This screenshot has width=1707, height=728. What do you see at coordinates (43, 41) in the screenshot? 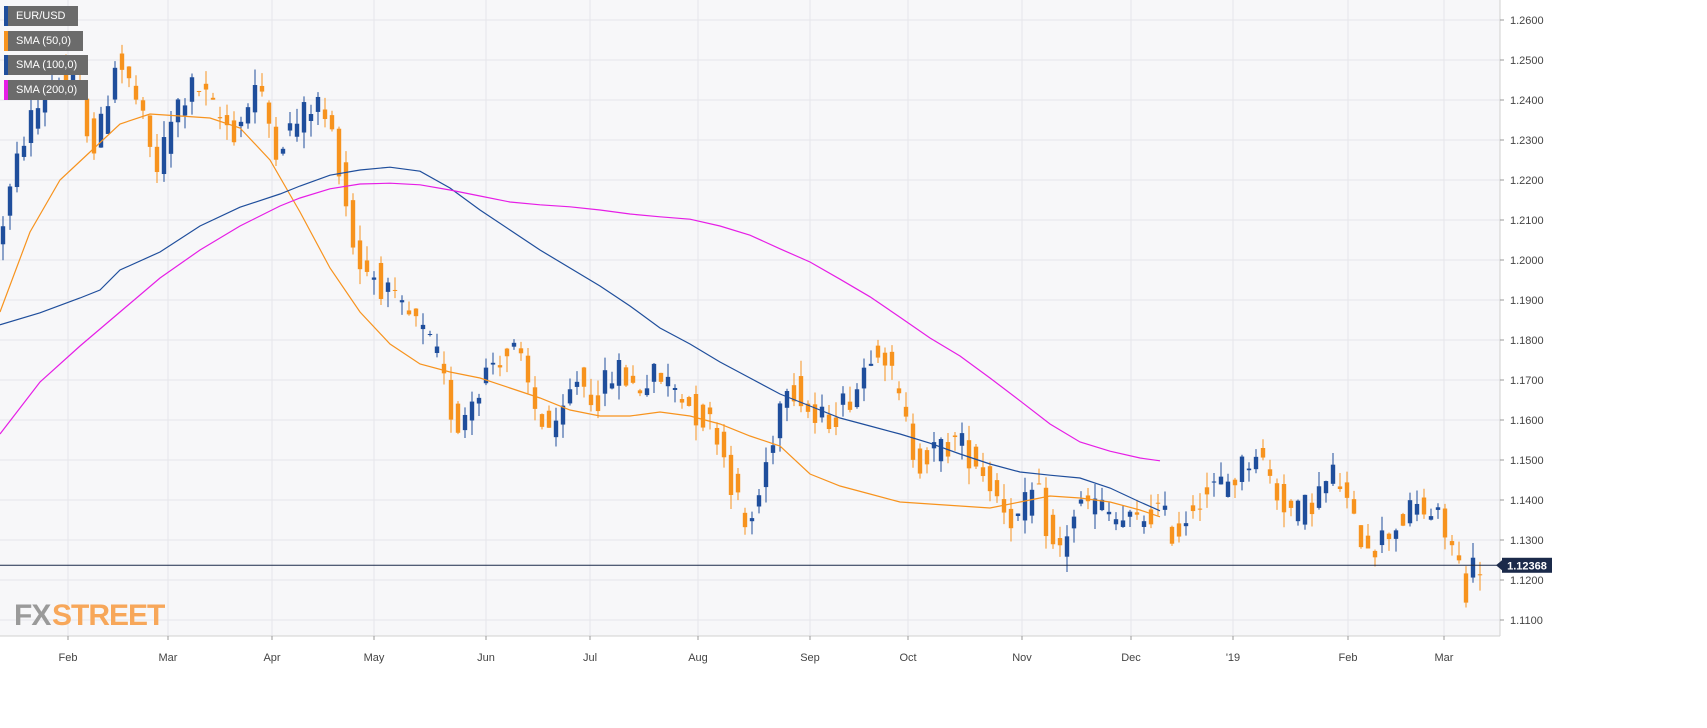
I see `legend-item-sma50: SMA (50,0)` at bounding box center [43, 41].